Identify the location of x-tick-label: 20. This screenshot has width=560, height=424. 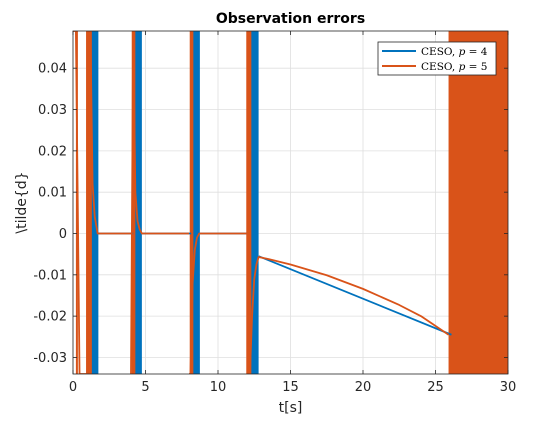
(363, 387).